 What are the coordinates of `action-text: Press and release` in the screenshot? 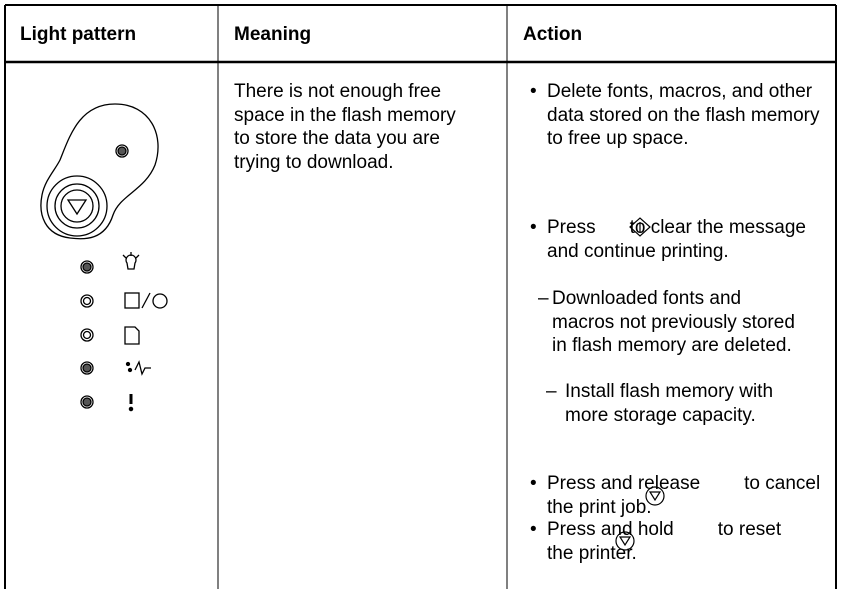 It's located at (624, 483).